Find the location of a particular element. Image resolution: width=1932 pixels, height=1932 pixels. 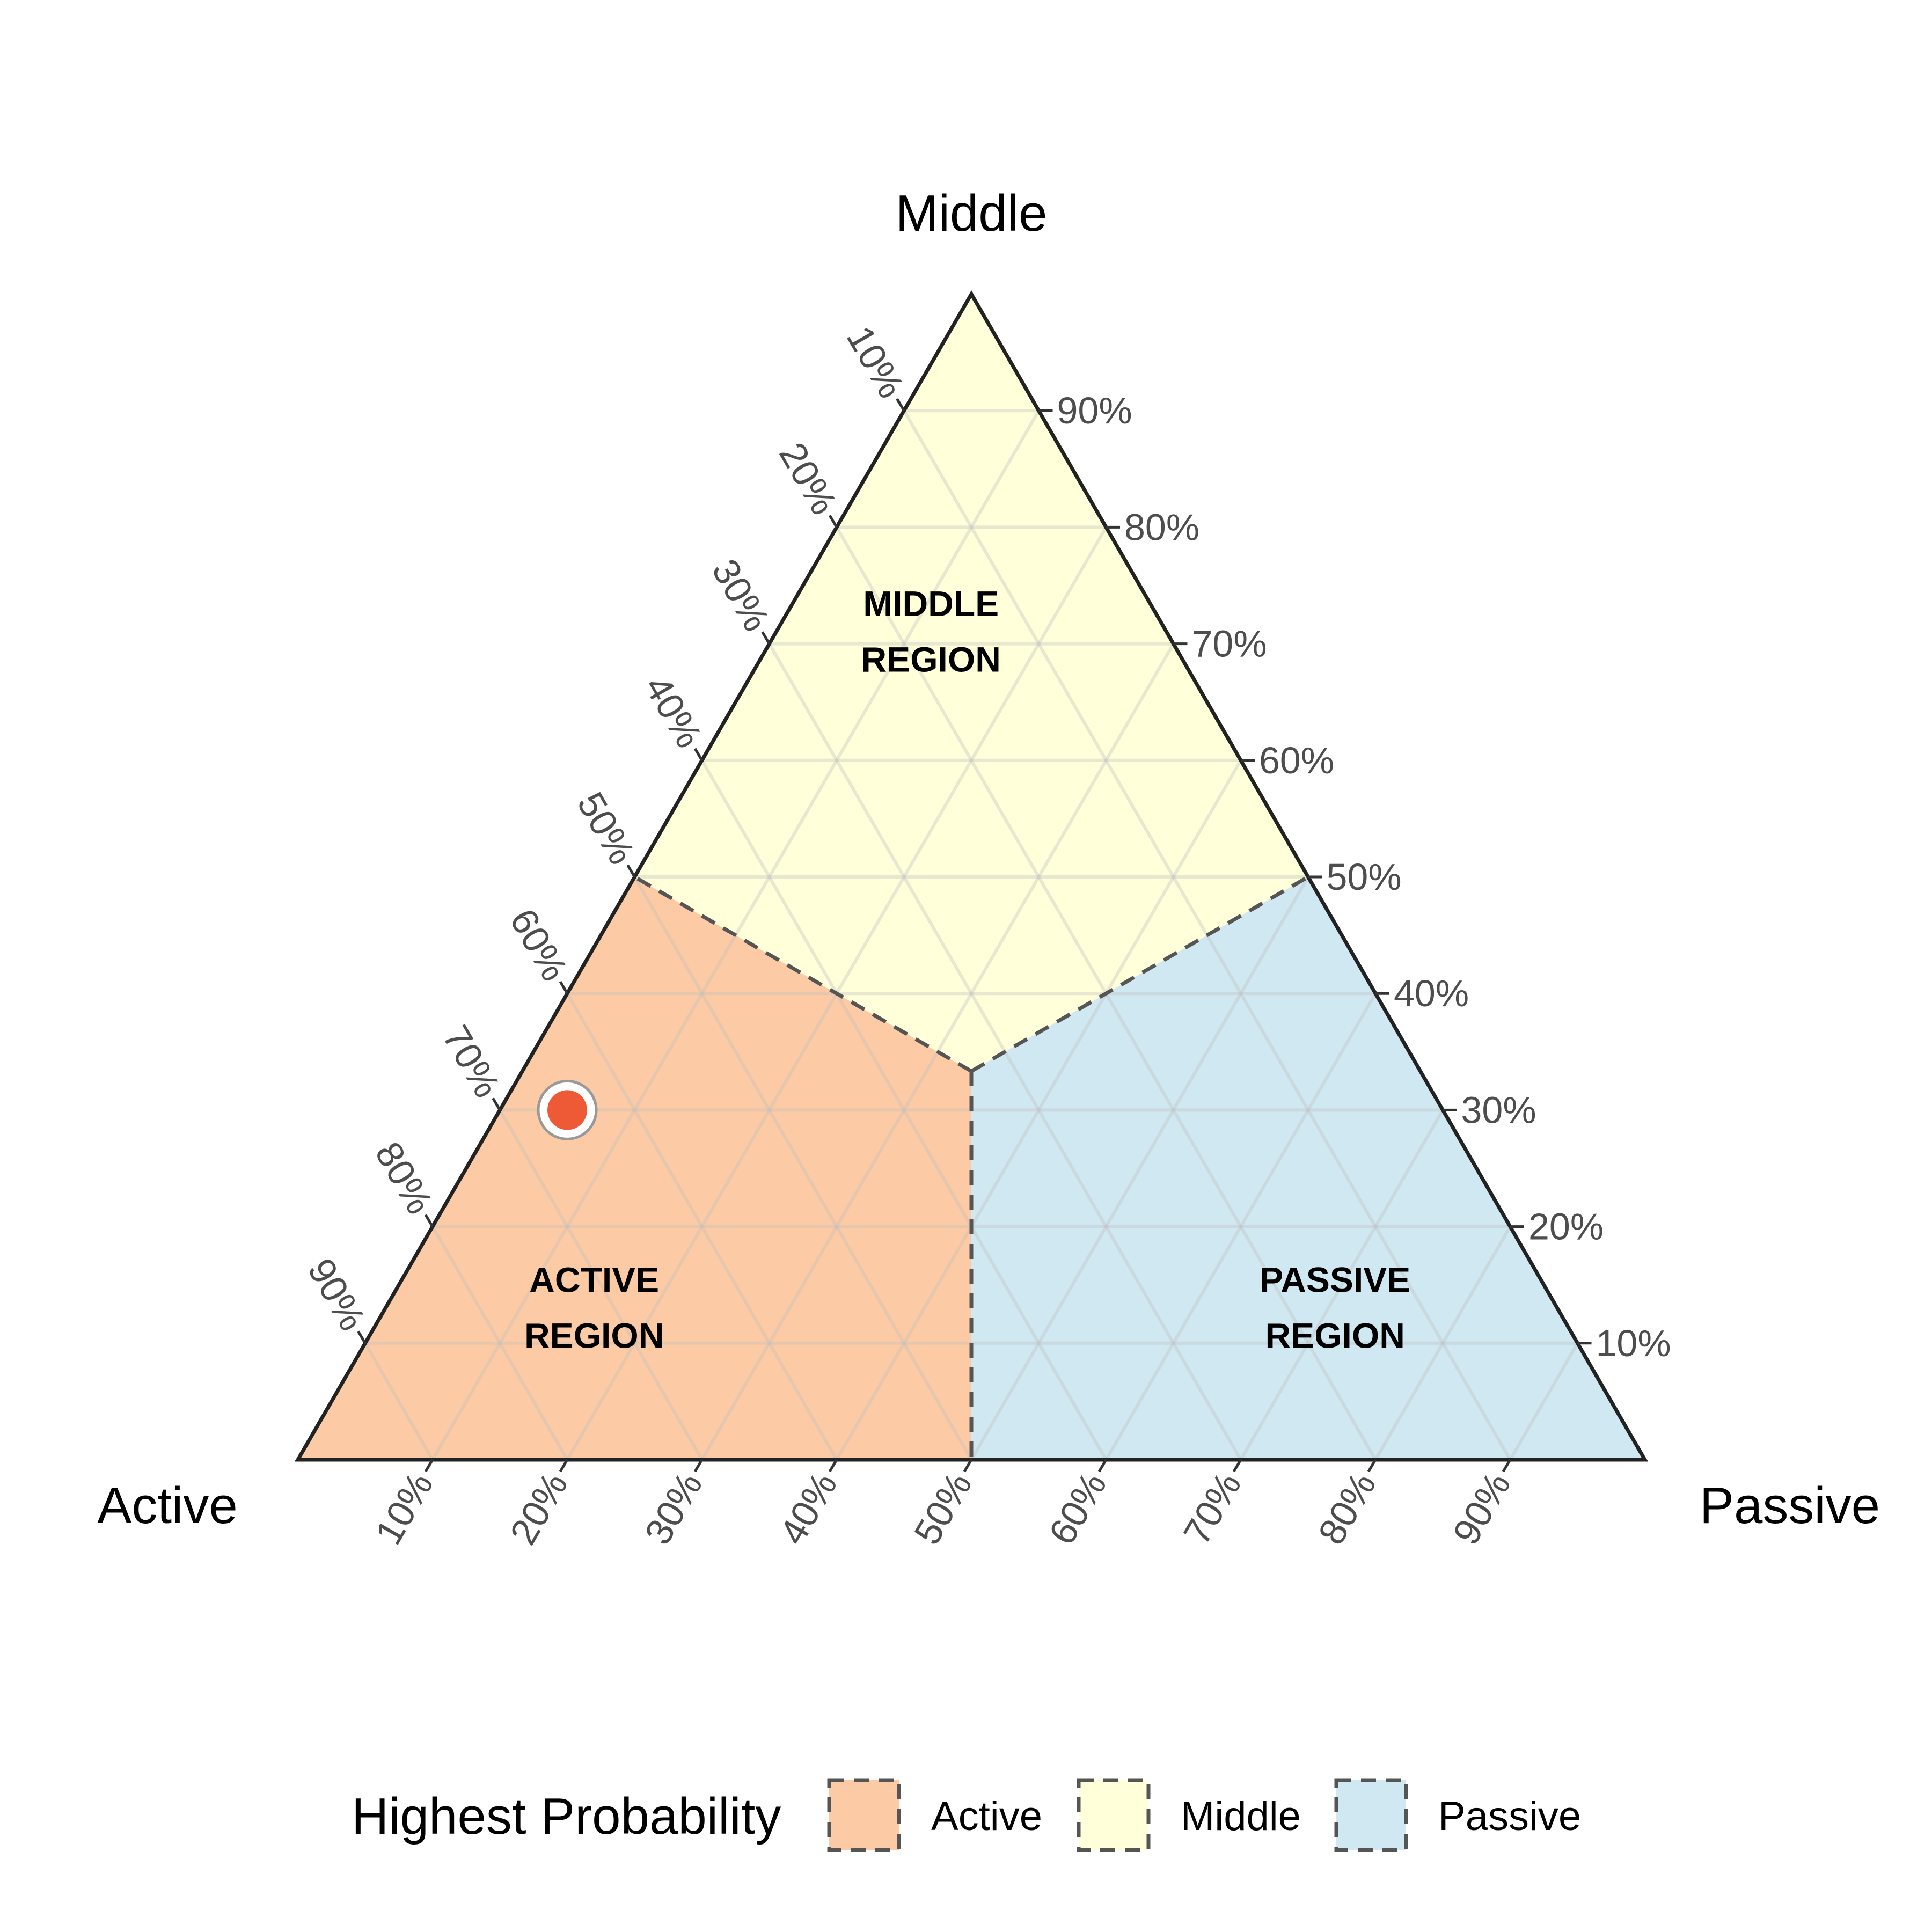

tick-label-right-70: 70% is located at coordinates (1229, 644).